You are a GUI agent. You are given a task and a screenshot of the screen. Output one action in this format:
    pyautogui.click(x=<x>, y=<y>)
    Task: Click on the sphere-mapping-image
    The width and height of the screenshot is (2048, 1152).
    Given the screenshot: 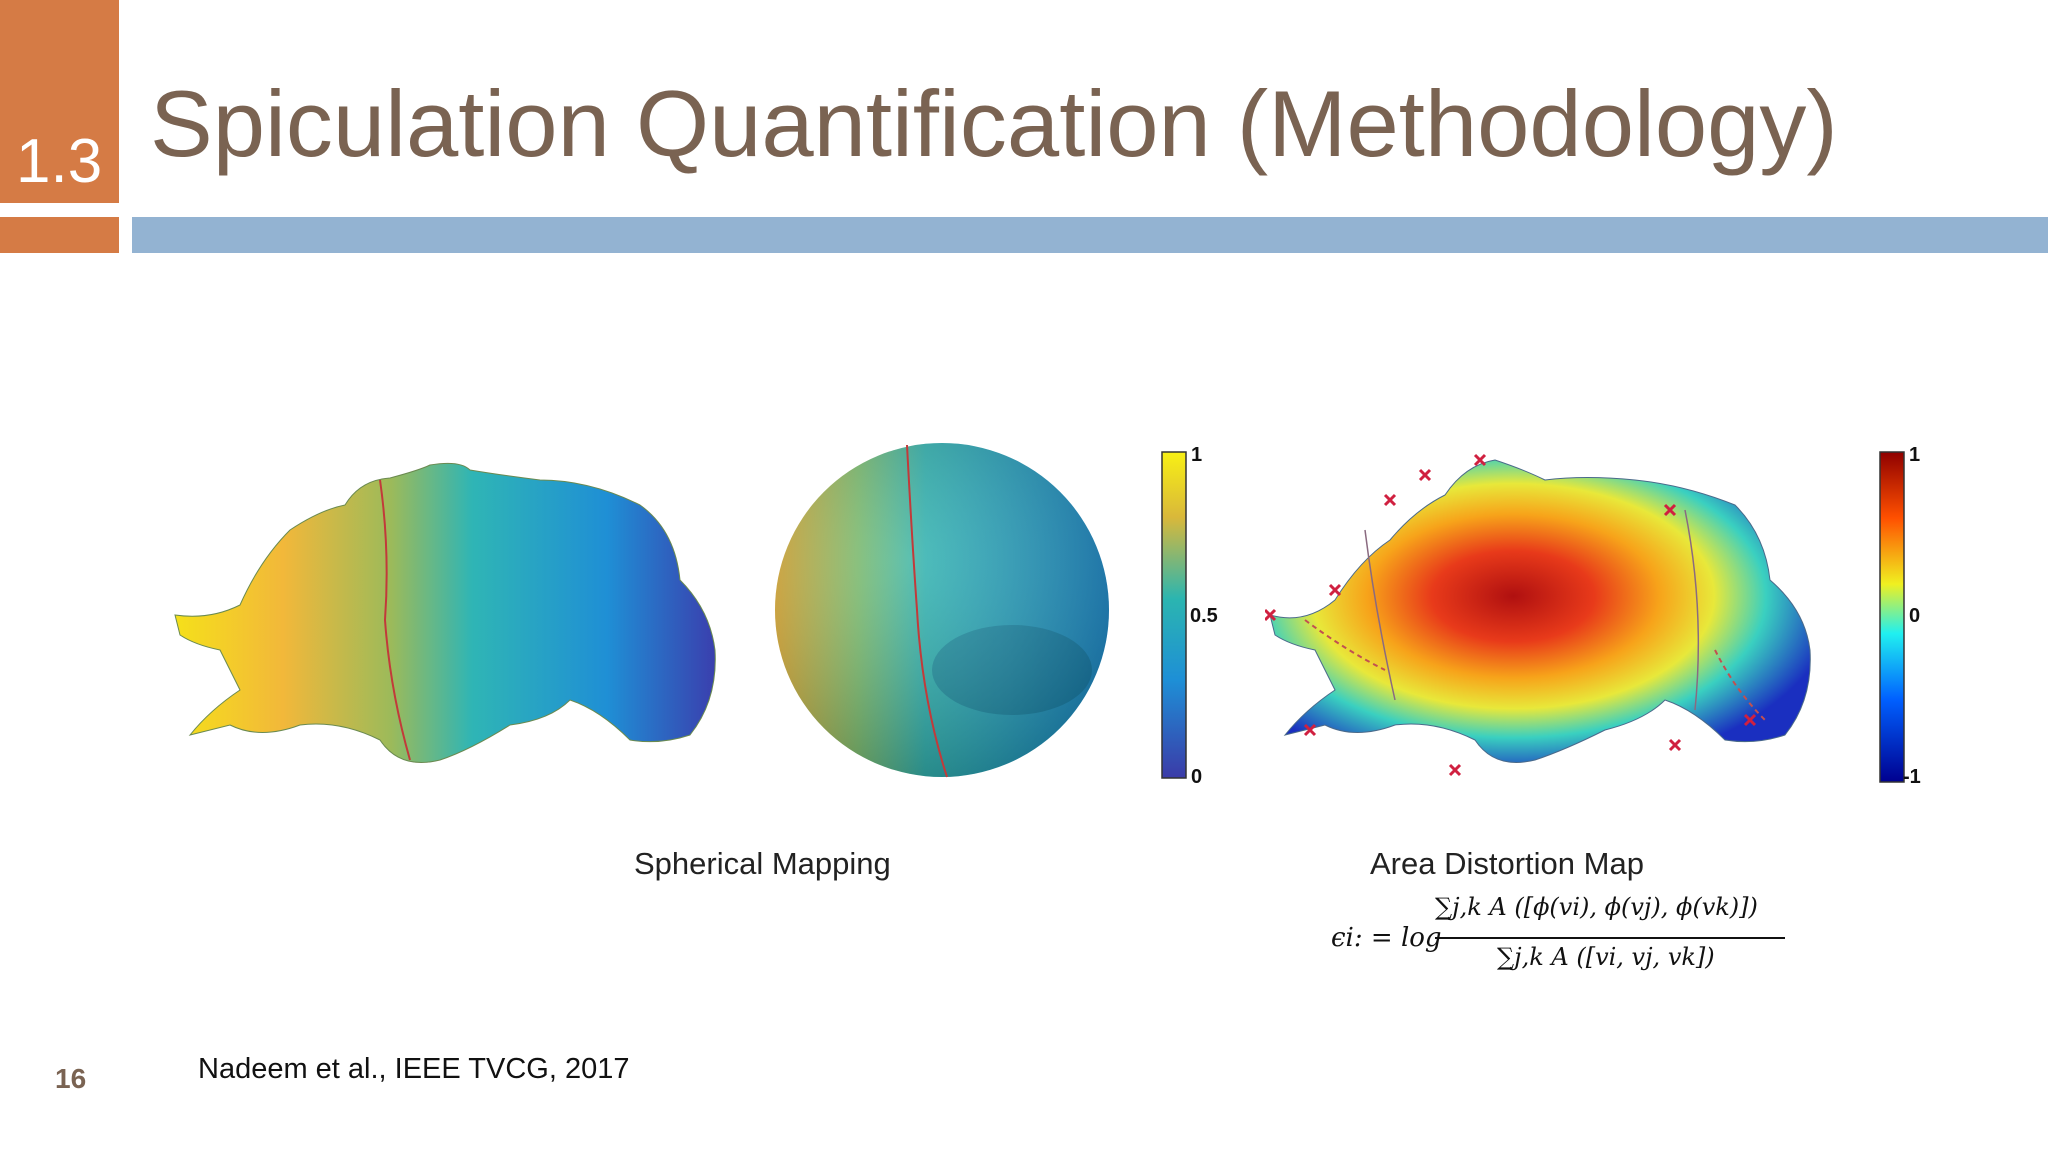 What is the action you would take?
    pyautogui.click(x=942, y=610)
    